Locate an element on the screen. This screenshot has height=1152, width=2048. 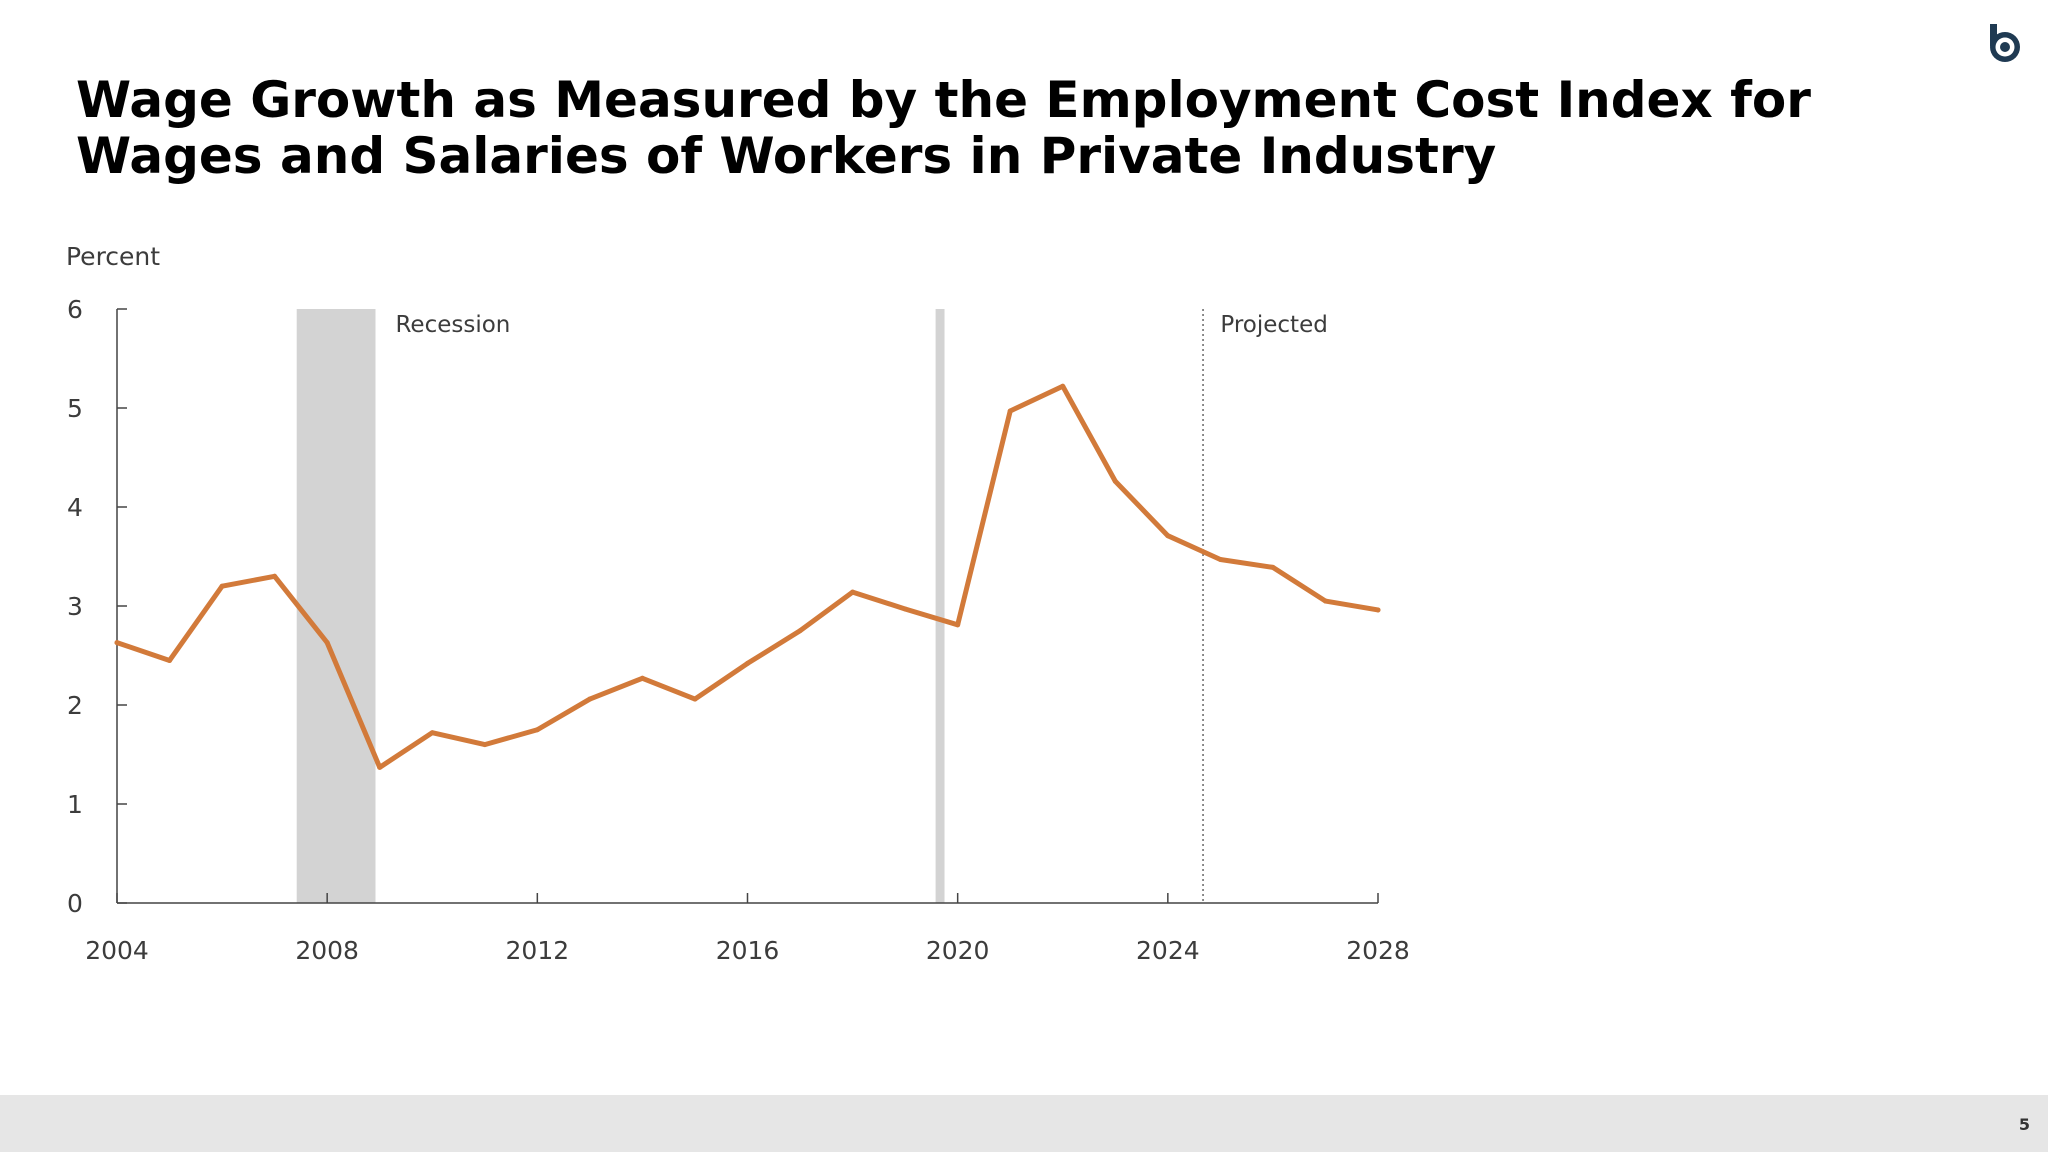
x-tick-label: 2020 is located at coordinates (958, 950).